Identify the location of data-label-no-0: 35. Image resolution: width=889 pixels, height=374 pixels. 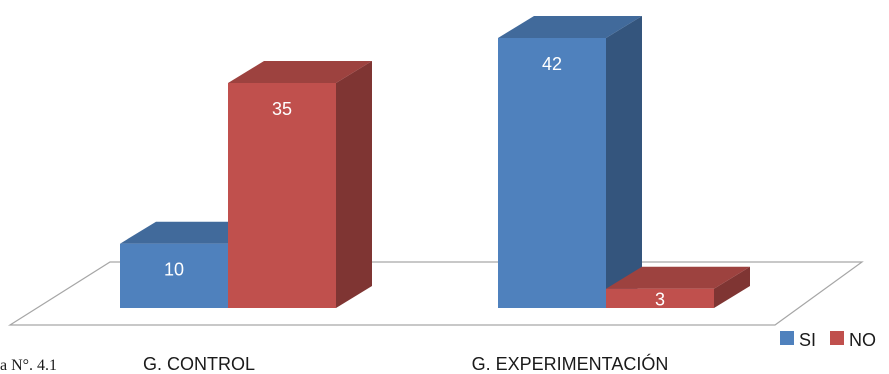
(282, 109).